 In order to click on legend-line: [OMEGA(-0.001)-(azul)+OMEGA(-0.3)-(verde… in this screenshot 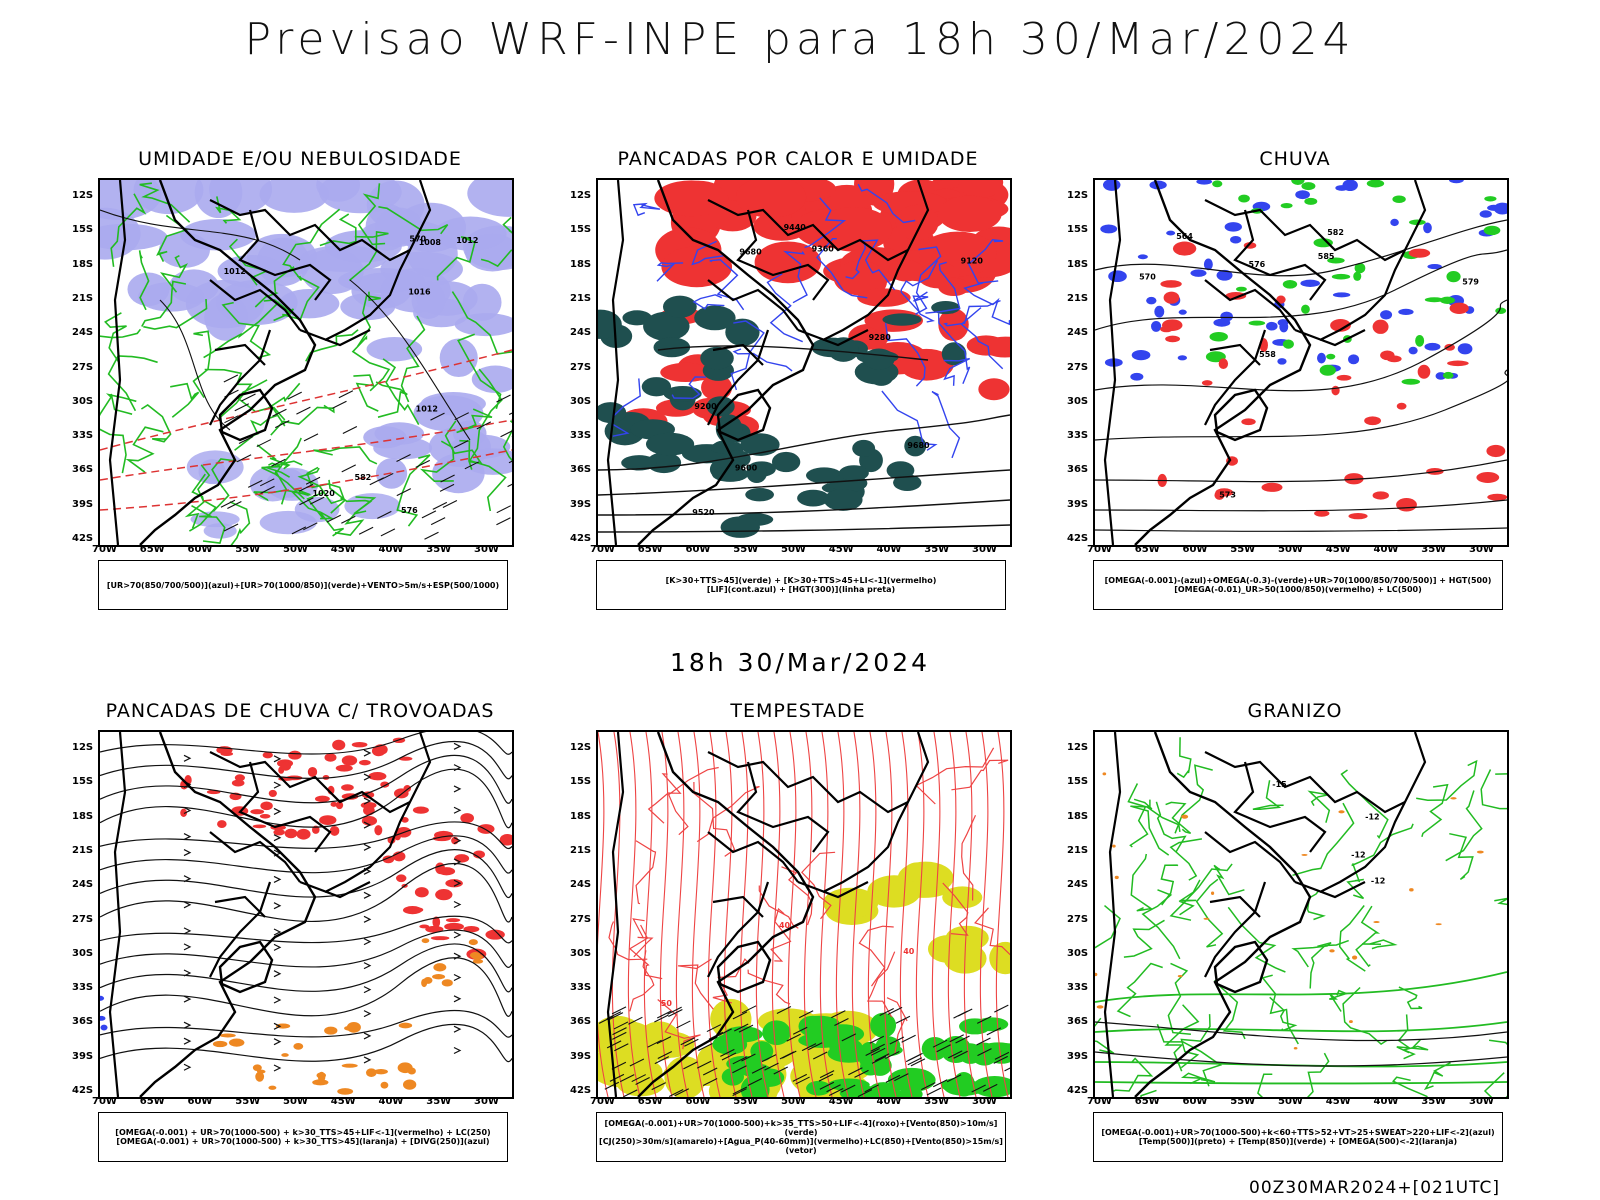, I will do `click(1298, 580)`.